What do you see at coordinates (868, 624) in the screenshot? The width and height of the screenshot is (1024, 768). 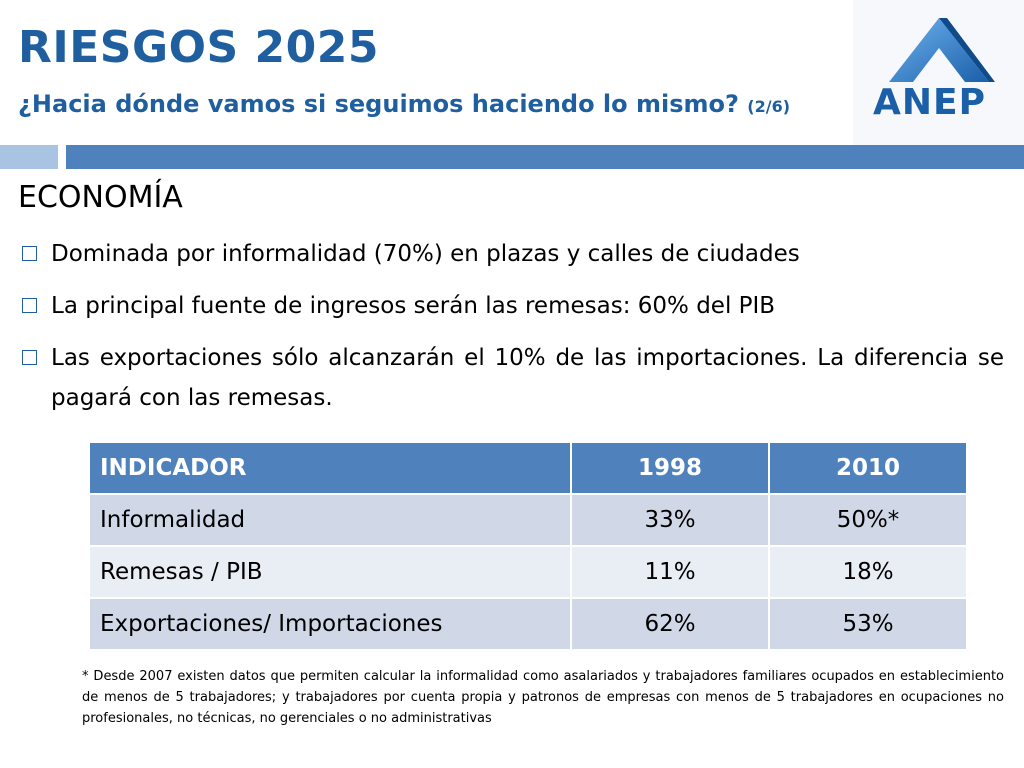 I see `table-cell: 53%` at bounding box center [868, 624].